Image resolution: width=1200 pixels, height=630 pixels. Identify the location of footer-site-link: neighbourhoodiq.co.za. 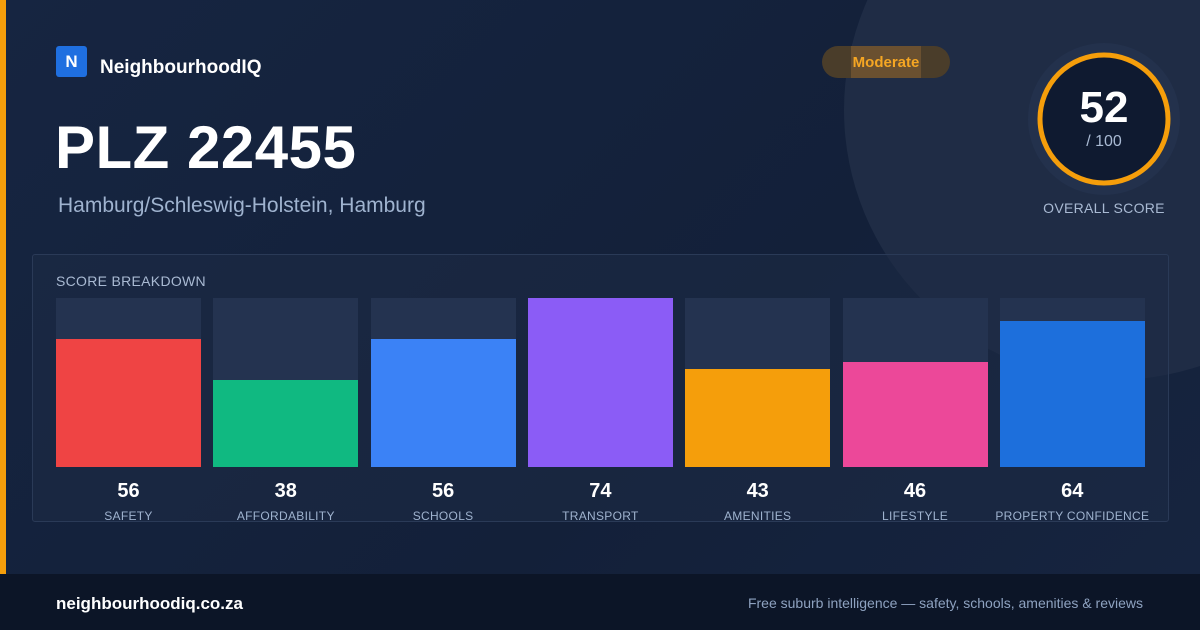
(149, 603).